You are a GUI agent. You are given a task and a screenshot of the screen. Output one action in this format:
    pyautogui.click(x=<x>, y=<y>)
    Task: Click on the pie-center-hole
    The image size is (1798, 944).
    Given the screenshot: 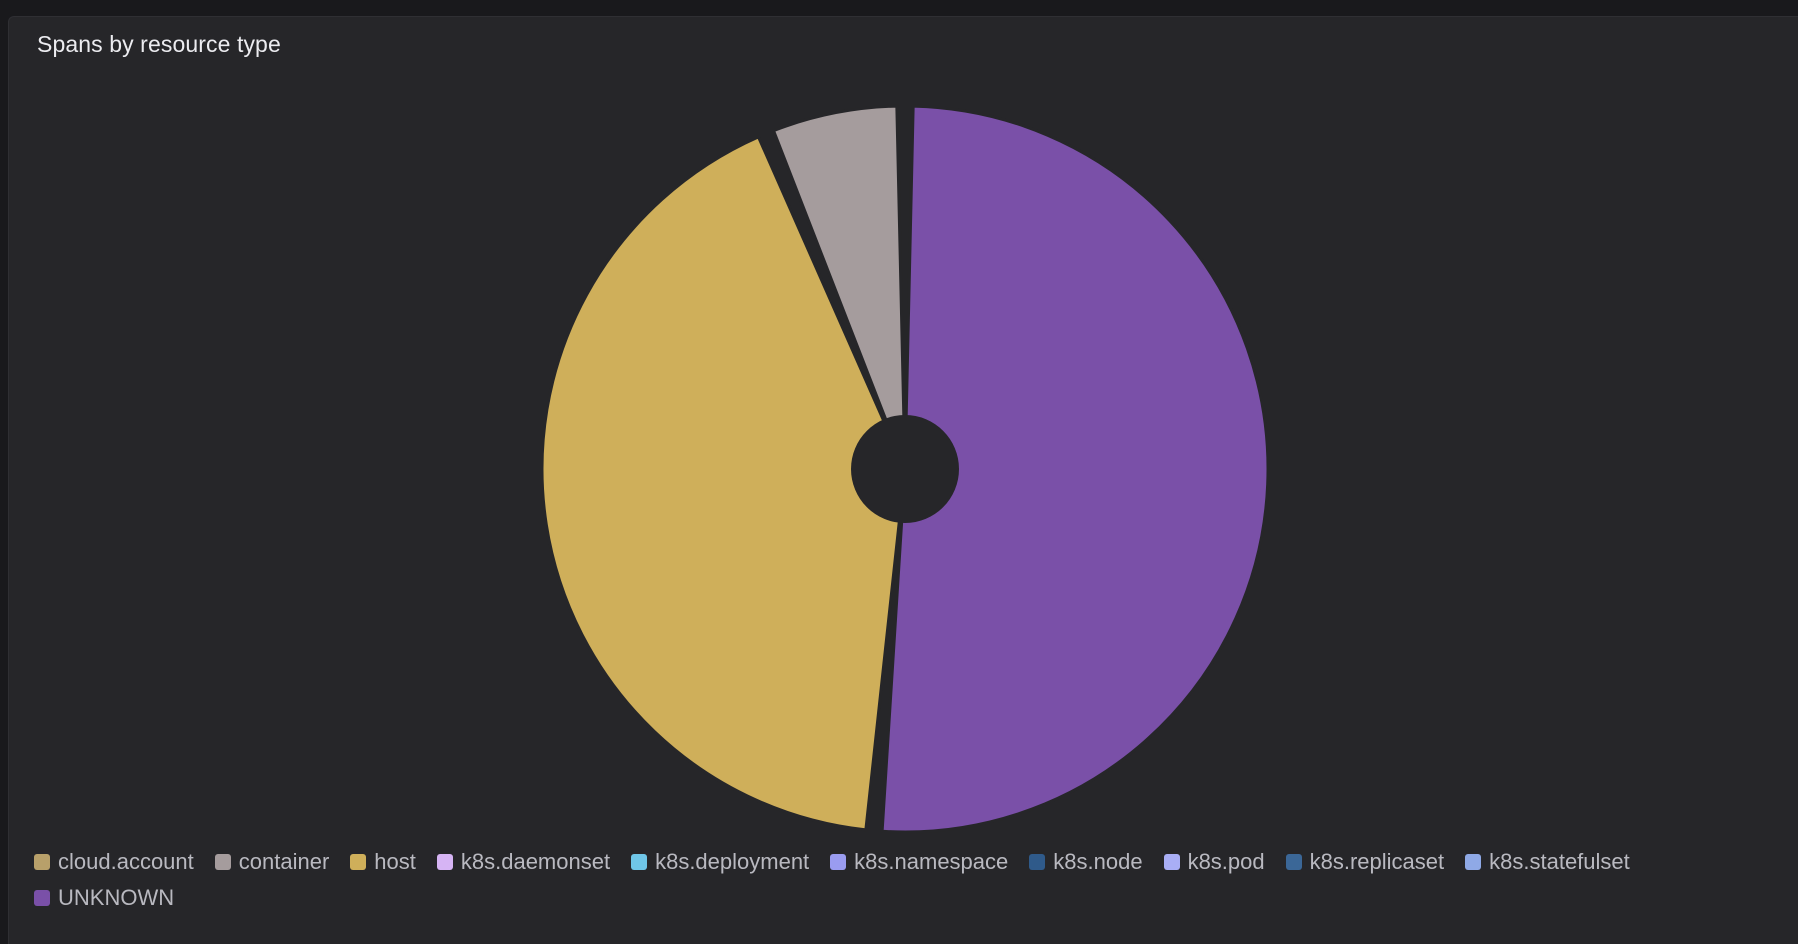 What is the action you would take?
    pyautogui.click(x=905, y=469)
    